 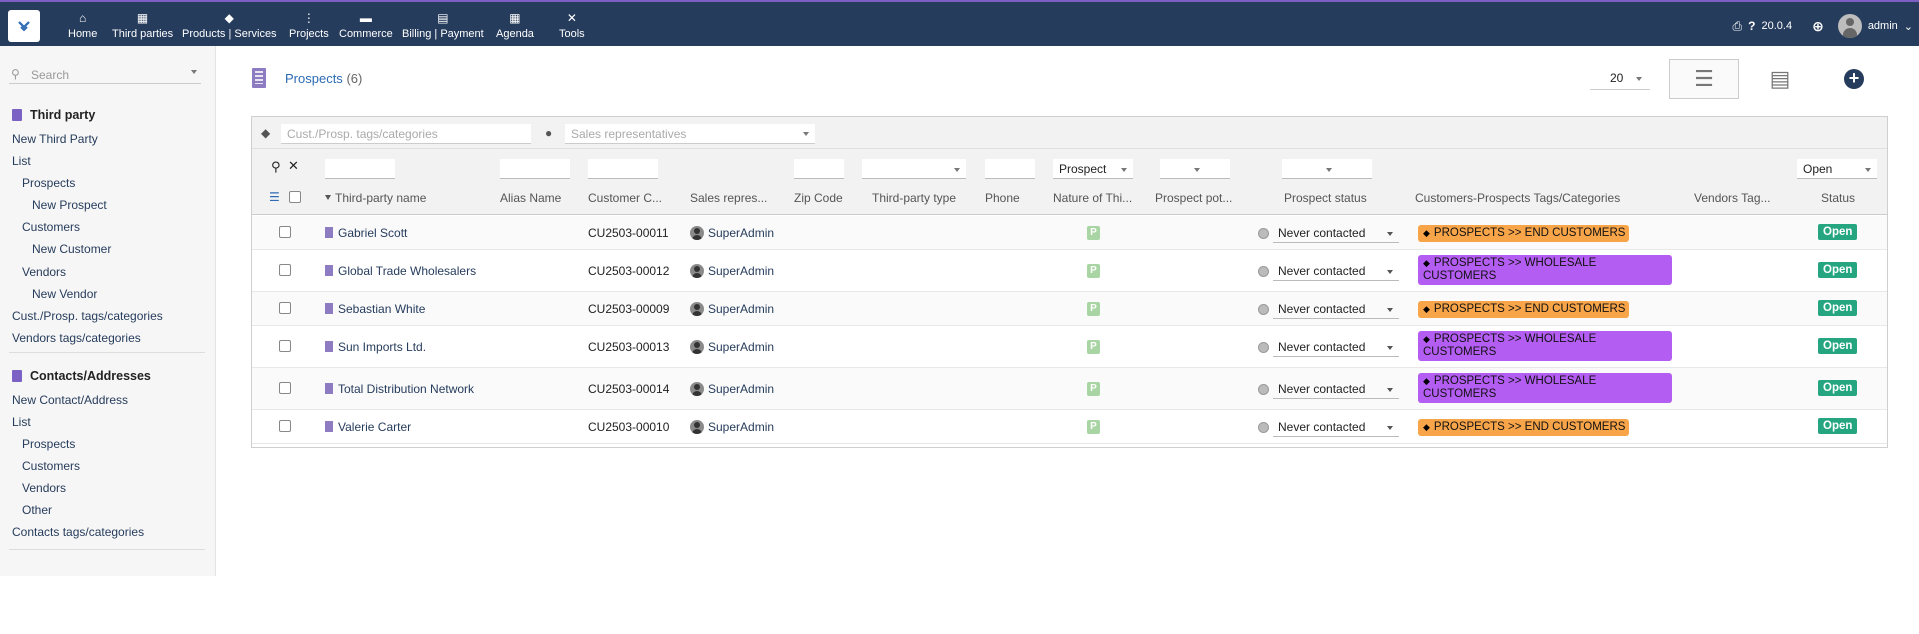 I want to click on sidebar-tp-item-2: Prospects, so click(x=48, y=183).